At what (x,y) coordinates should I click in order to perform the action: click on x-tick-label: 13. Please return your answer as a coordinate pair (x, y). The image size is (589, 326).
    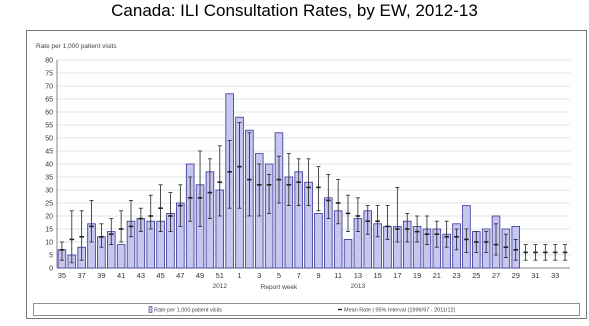
    Looking at the image, I should click on (358, 275).